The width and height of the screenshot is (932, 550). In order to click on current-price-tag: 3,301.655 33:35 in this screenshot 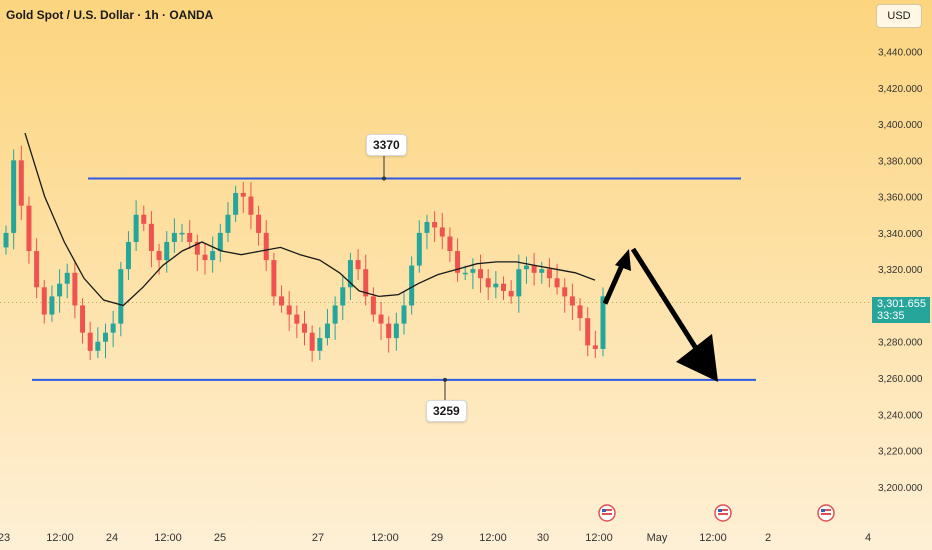, I will do `click(901, 310)`.